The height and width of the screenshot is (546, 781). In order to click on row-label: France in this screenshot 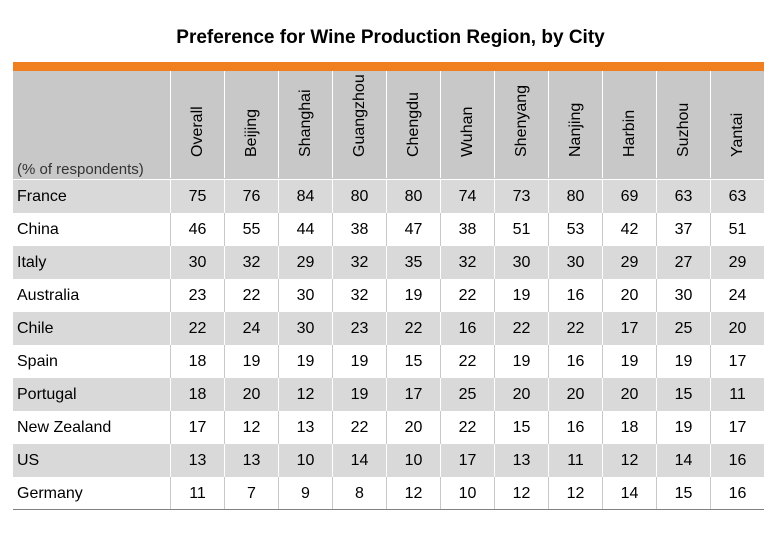, I will do `click(42, 196)`.